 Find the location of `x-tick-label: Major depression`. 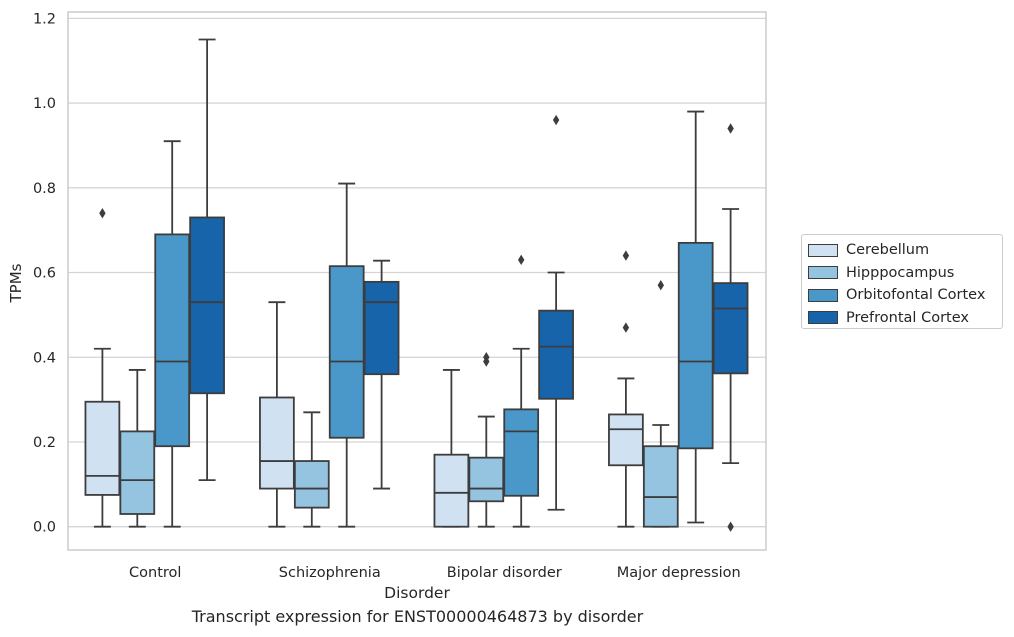

x-tick-label: Major depression is located at coordinates (679, 573).